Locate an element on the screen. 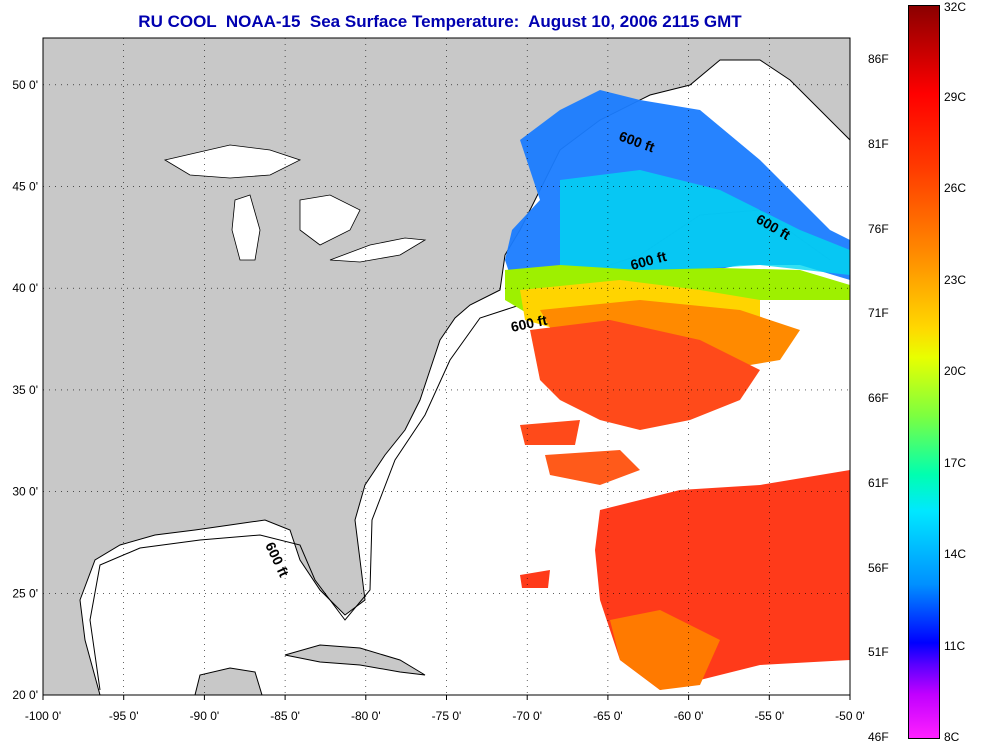 Image resolution: width=984 pixels, height=754 pixels. land-cuba is located at coordinates (355, 660).